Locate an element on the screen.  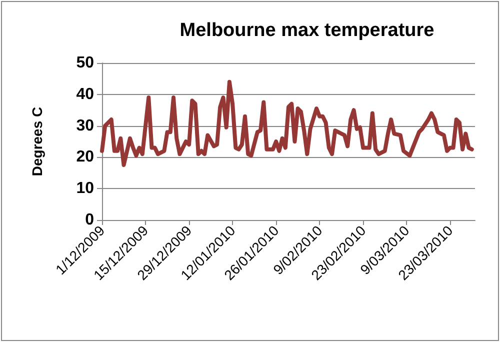
y-tick-label: 50 is located at coordinates (85, 63).